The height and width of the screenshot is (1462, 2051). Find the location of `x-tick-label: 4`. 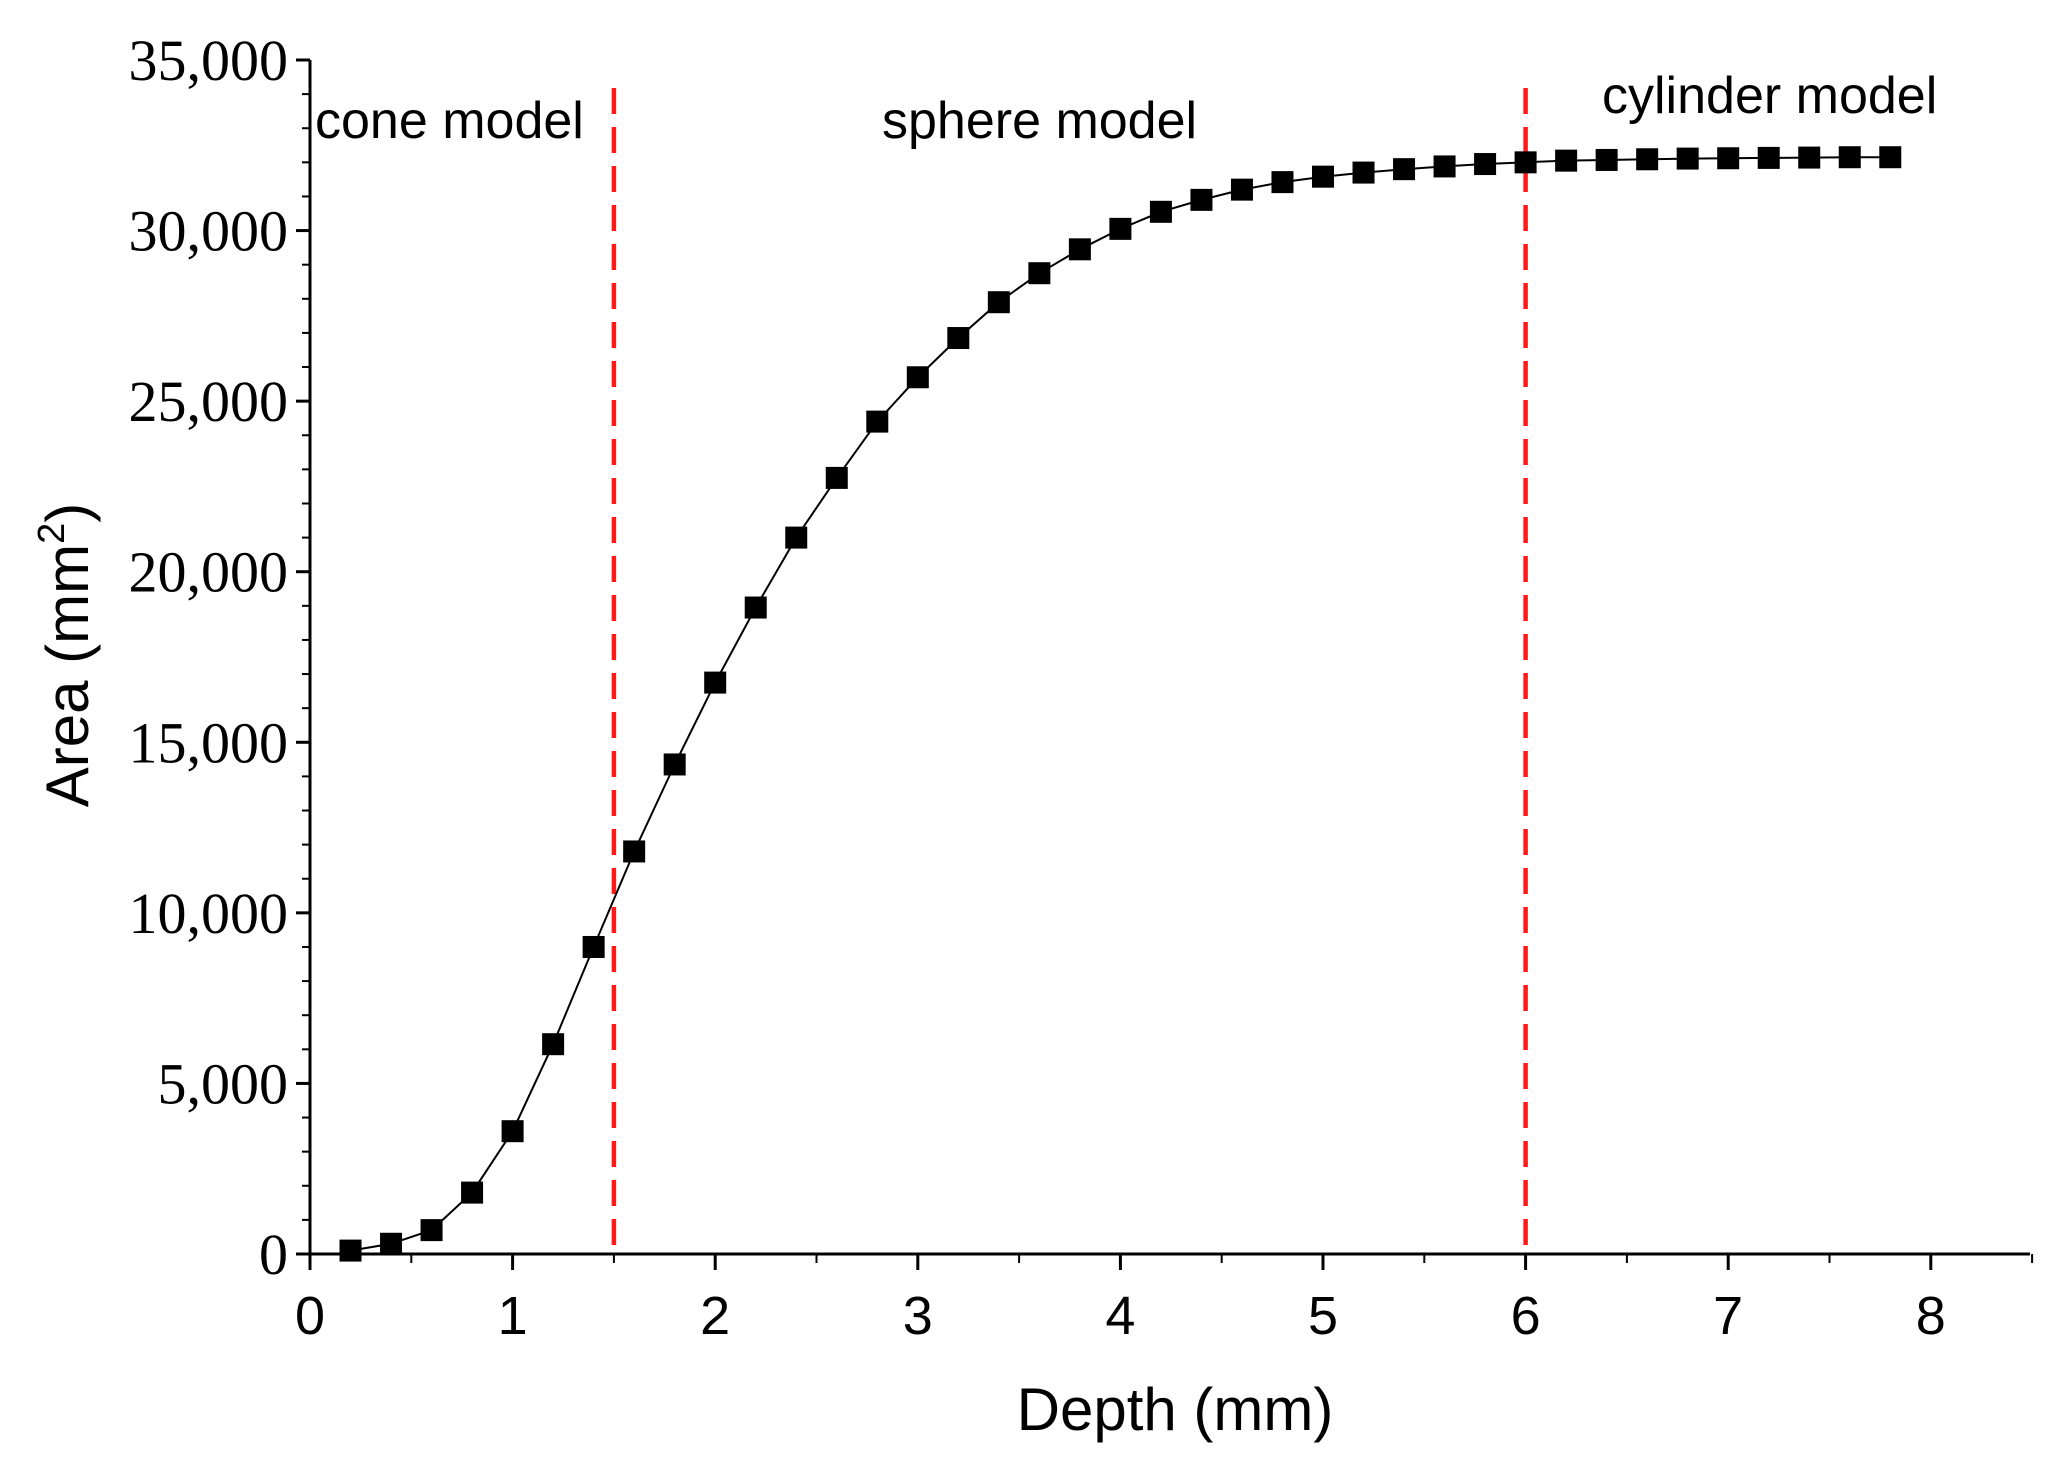

x-tick-label: 4 is located at coordinates (1120, 1316).